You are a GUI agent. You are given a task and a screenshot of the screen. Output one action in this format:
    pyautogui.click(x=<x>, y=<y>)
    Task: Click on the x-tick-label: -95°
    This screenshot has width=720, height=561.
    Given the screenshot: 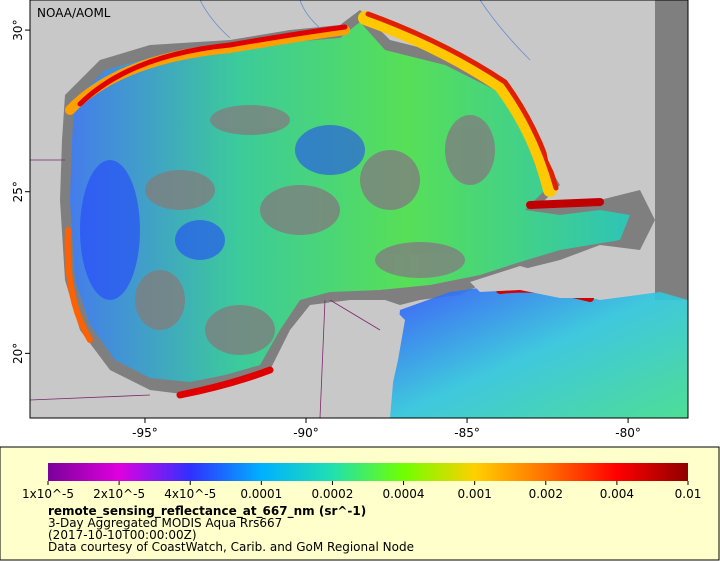 What is the action you would take?
    pyautogui.click(x=145, y=433)
    